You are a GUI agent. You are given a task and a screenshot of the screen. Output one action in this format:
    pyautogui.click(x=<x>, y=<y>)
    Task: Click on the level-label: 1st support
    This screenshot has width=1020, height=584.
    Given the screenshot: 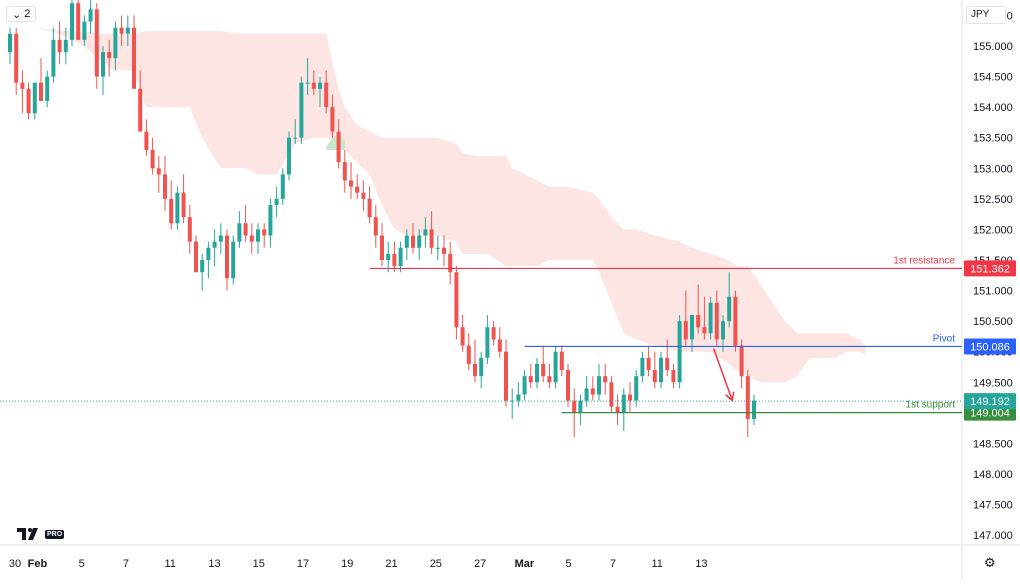 What is the action you would take?
    pyautogui.click(x=931, y=405)
    